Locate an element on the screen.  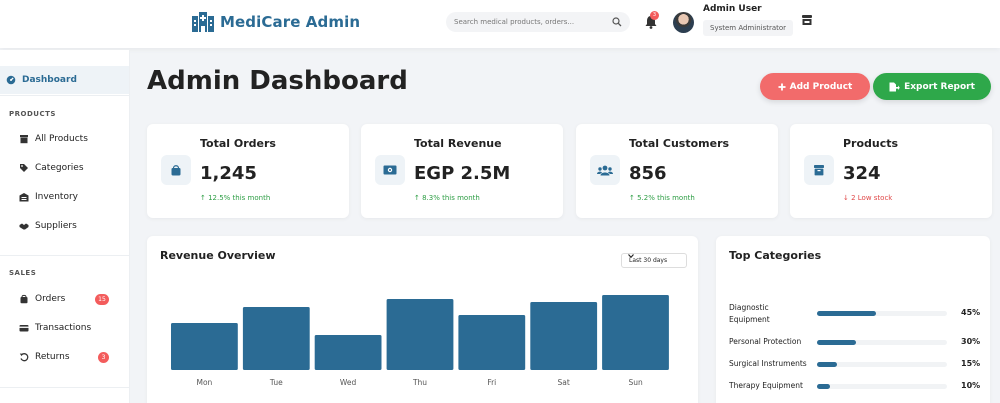
warehouse-icon is located at coordinates (24, 197).